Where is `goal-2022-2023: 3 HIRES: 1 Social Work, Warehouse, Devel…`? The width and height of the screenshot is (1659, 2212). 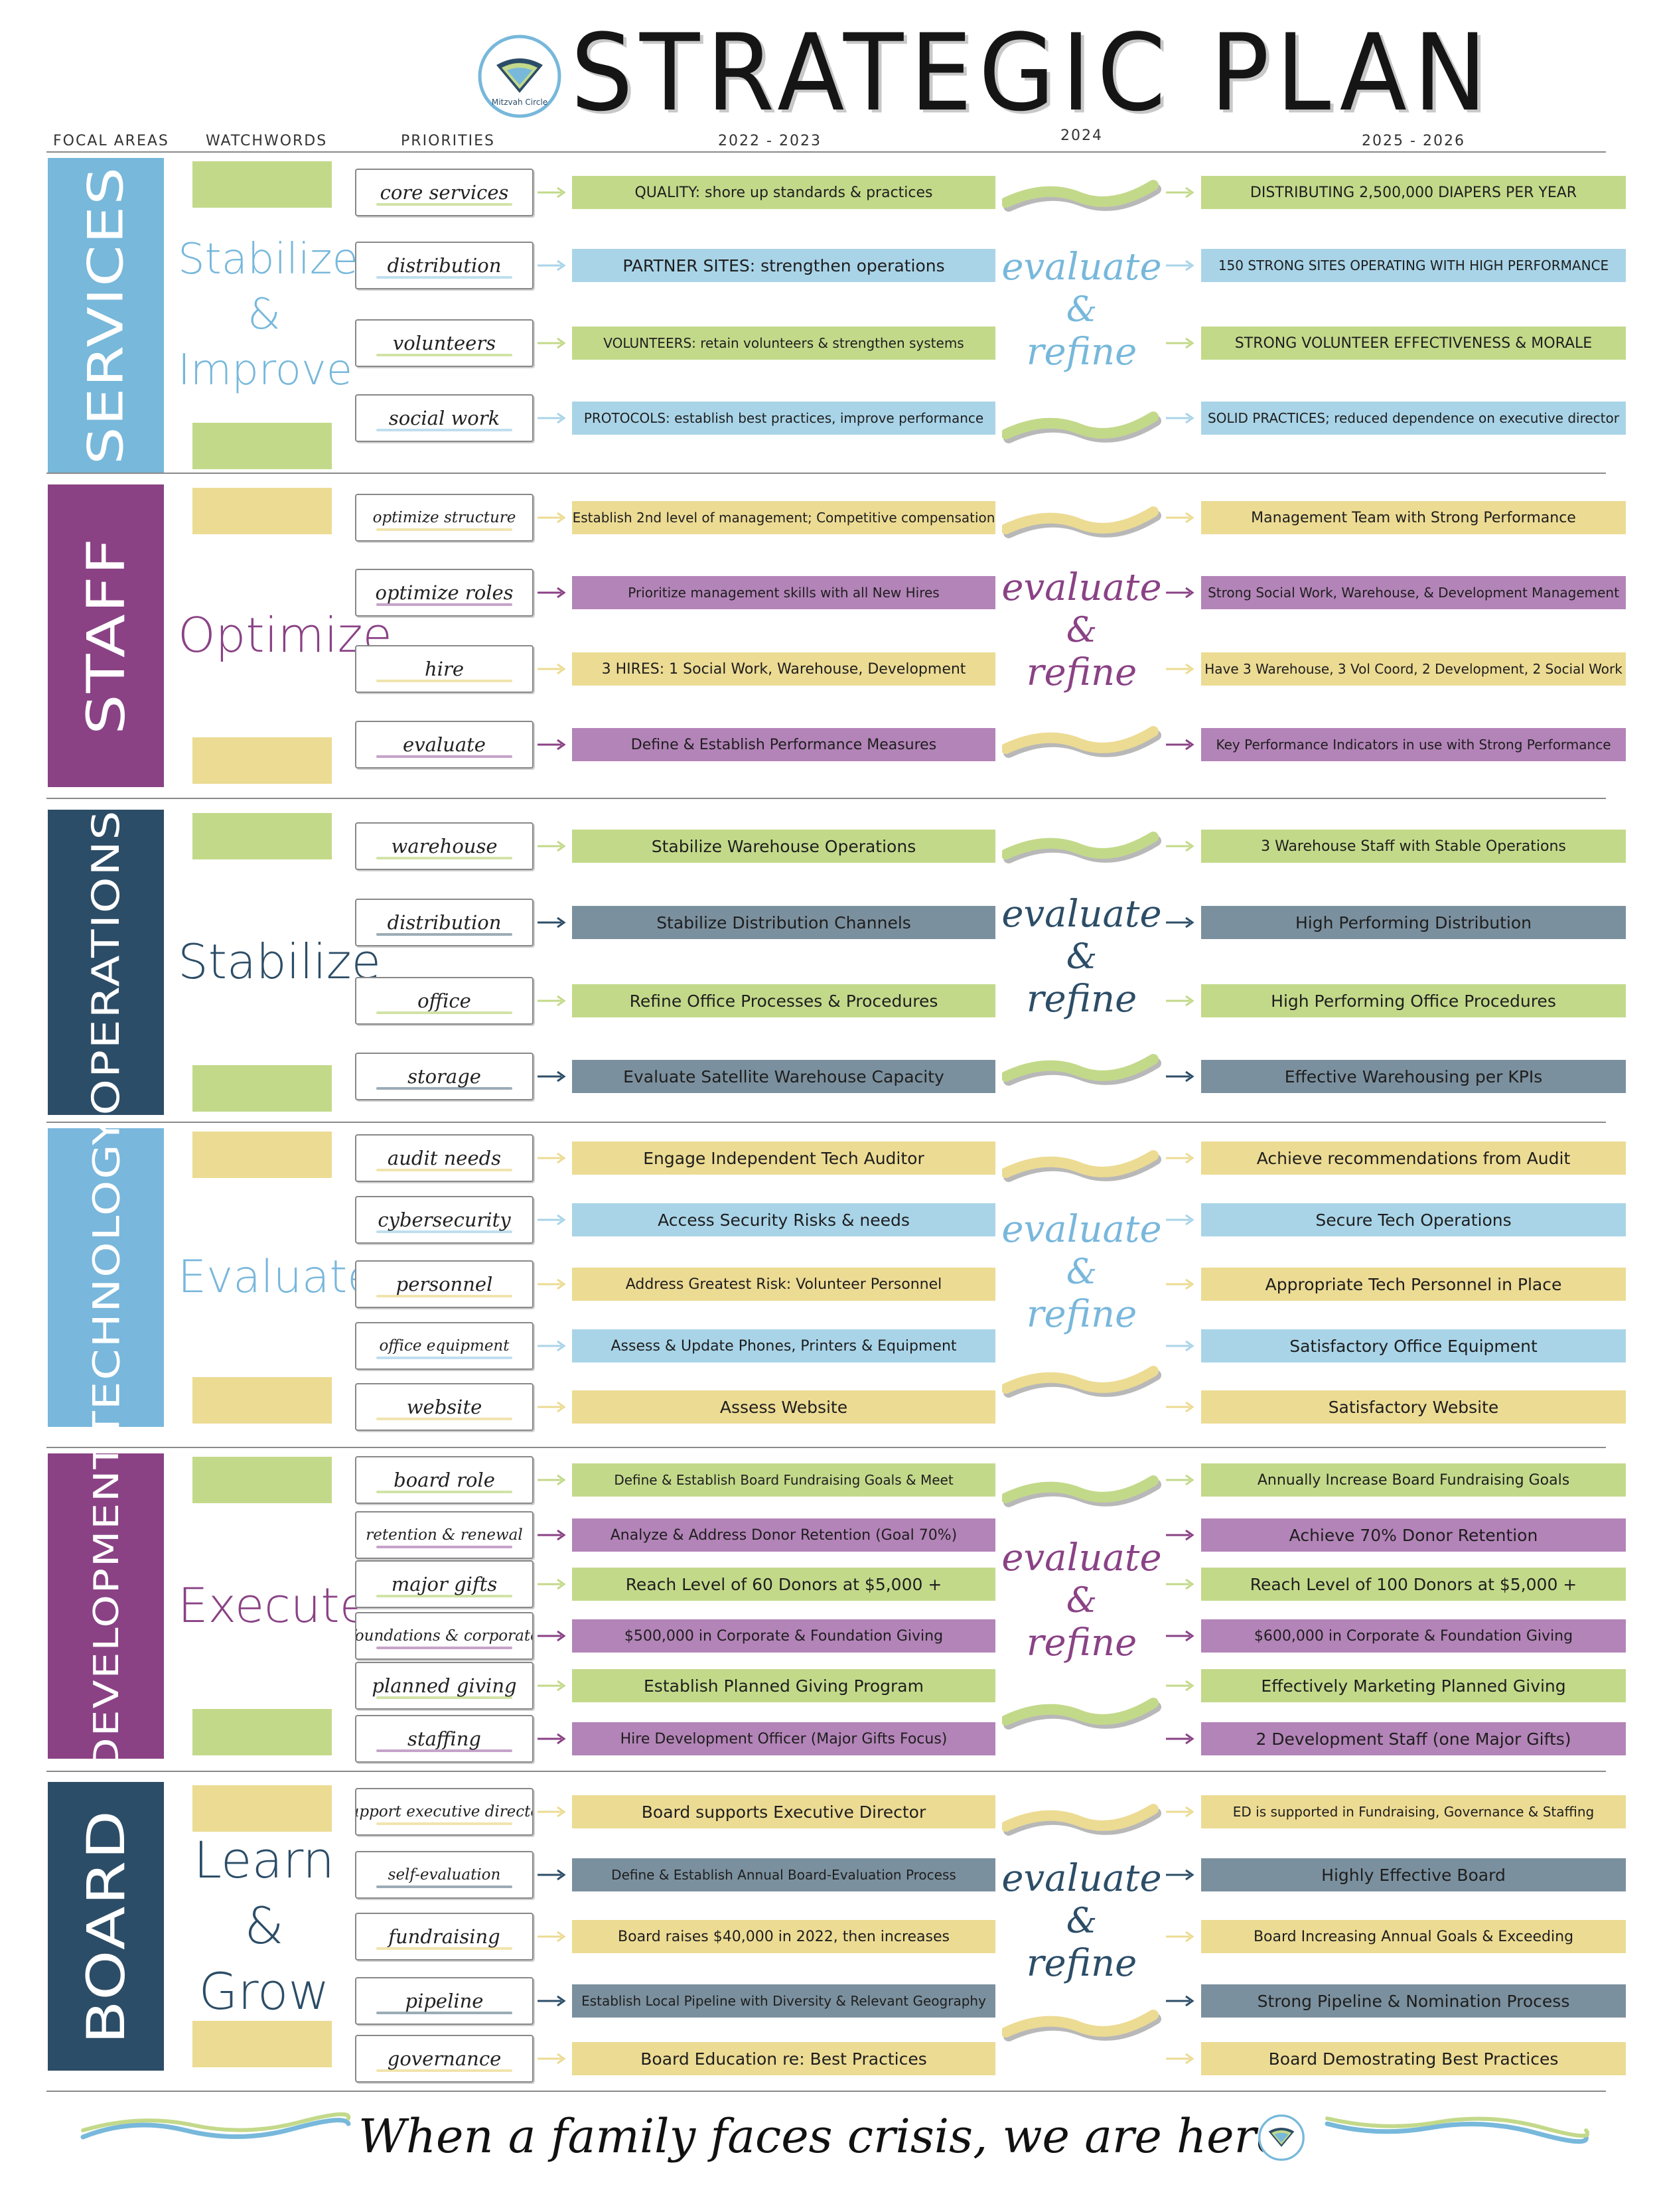
goal-2022-2023: 3 HIRES: 1 Social Work, Warehouse, Devel… is located at coordinates (783, 669).